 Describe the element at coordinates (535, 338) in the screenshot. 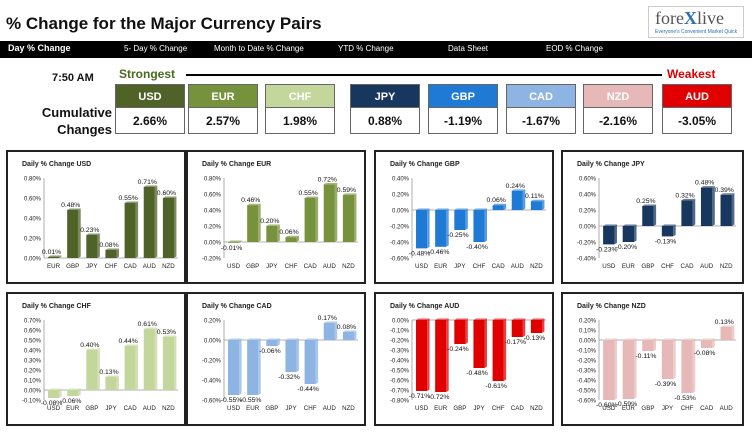

I see `data-label: -0.13%` at that location.